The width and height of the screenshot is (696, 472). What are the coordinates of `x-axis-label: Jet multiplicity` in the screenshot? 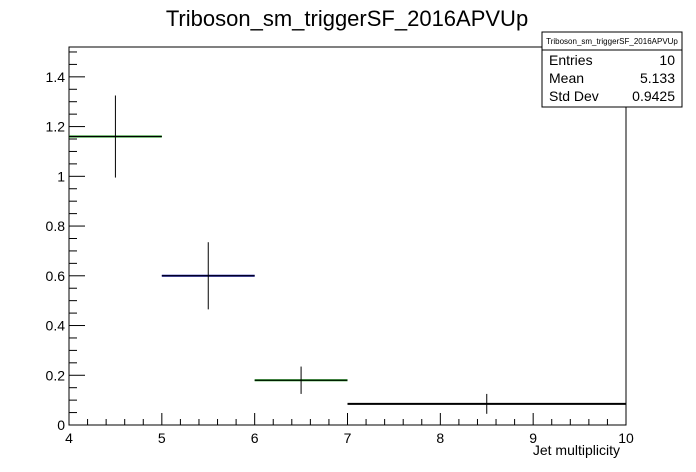 It's located at (576, 450).